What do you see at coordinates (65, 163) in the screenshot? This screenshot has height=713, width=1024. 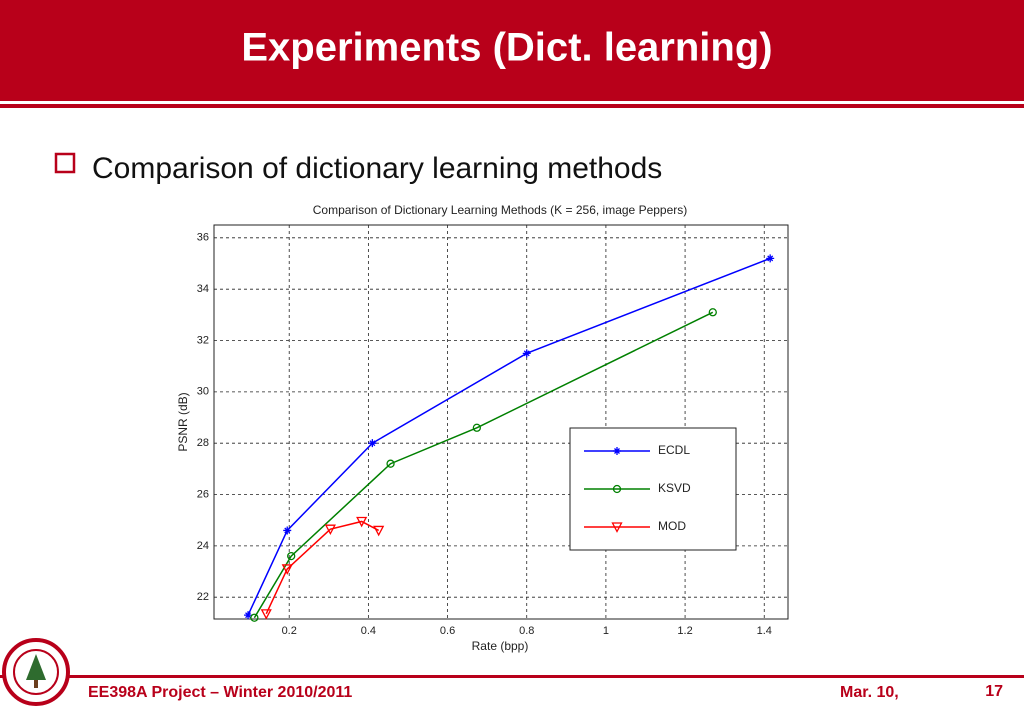 I see `bullet-icon` at bounding box center [65, 163].